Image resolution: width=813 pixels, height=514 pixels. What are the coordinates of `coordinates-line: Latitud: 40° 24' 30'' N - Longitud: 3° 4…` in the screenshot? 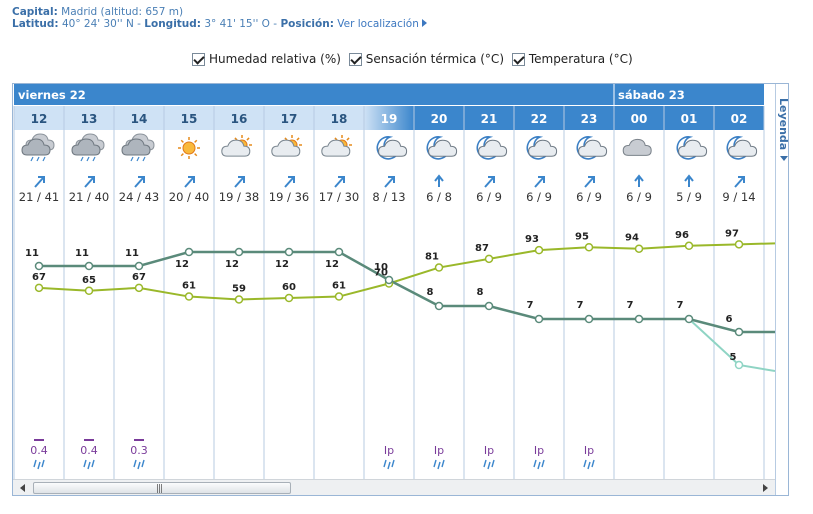 It's located at (219, 24).